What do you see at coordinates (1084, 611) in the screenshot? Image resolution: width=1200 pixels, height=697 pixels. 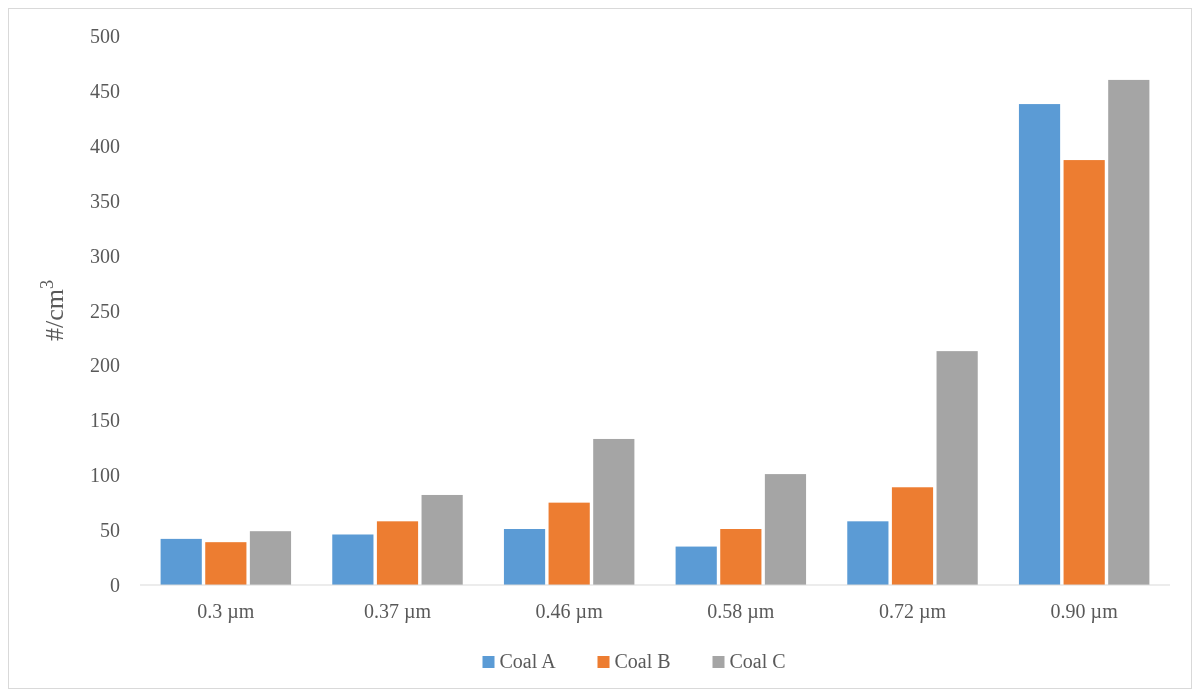 I see `x-tick-label: 0.90 µm` at bounding box center [1084, 611].